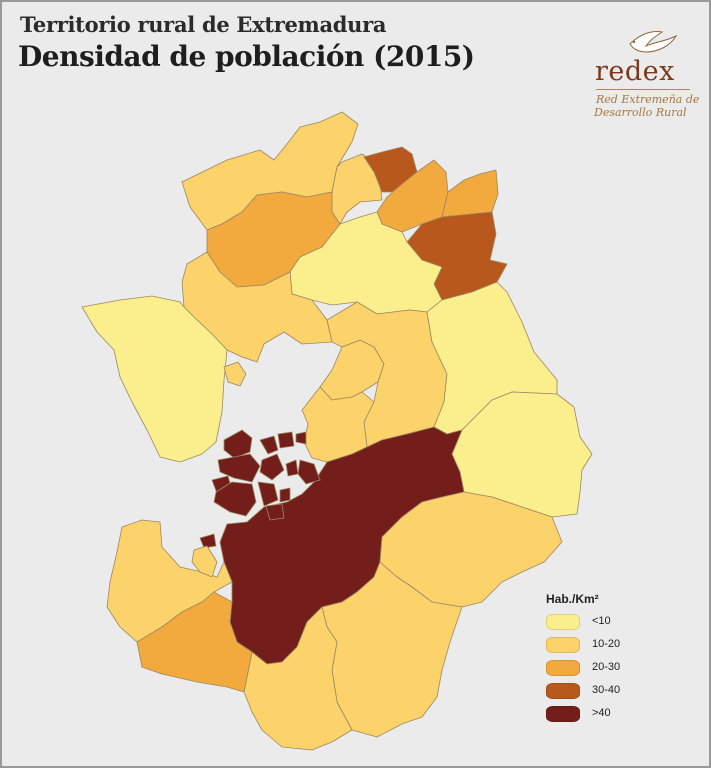  What do you see at coordinates (203, 24) in the screenshot?
I see `map-title: Territorio rural de Extremadura` at bounding box center [203, 24].